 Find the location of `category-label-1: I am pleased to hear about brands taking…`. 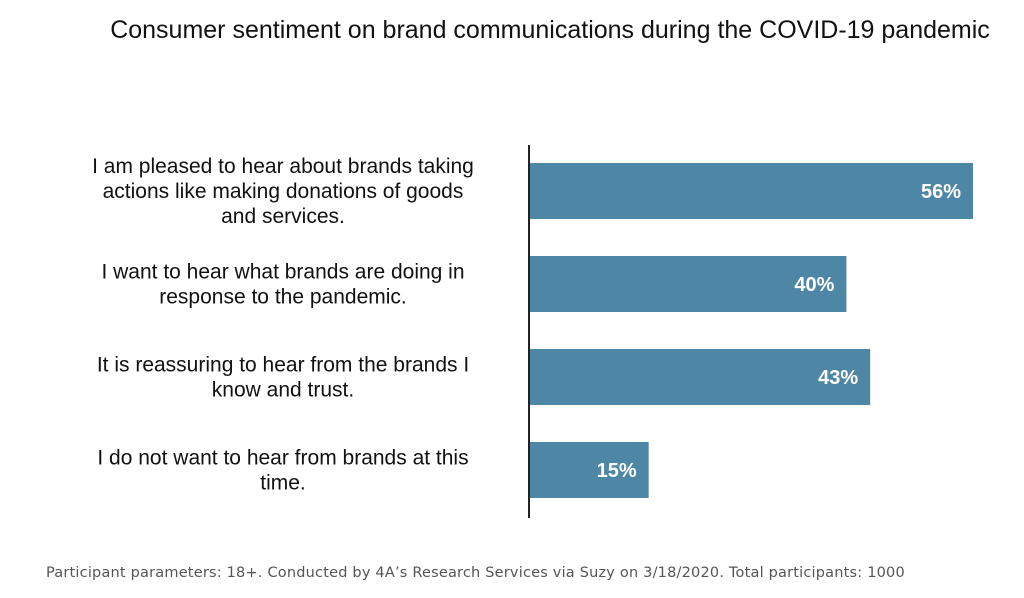

category-label-1: I am pleased to hear about brands taking… is located at coordinates (283, 191).